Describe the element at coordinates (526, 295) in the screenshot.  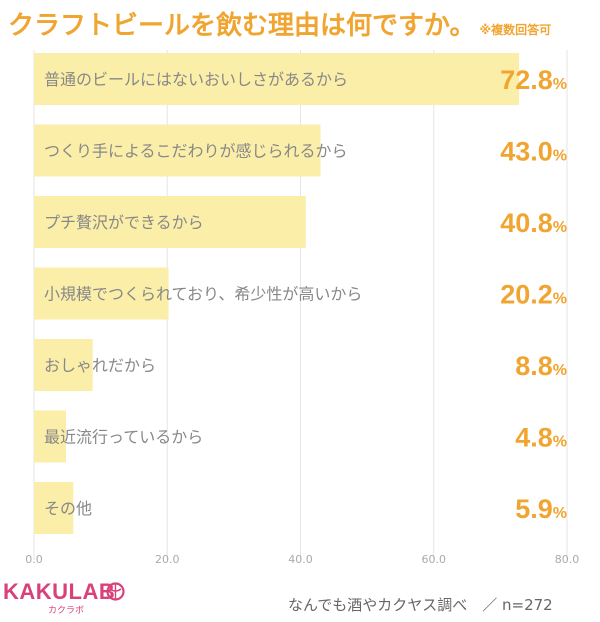
I see `value-number: 20.2` at that location.